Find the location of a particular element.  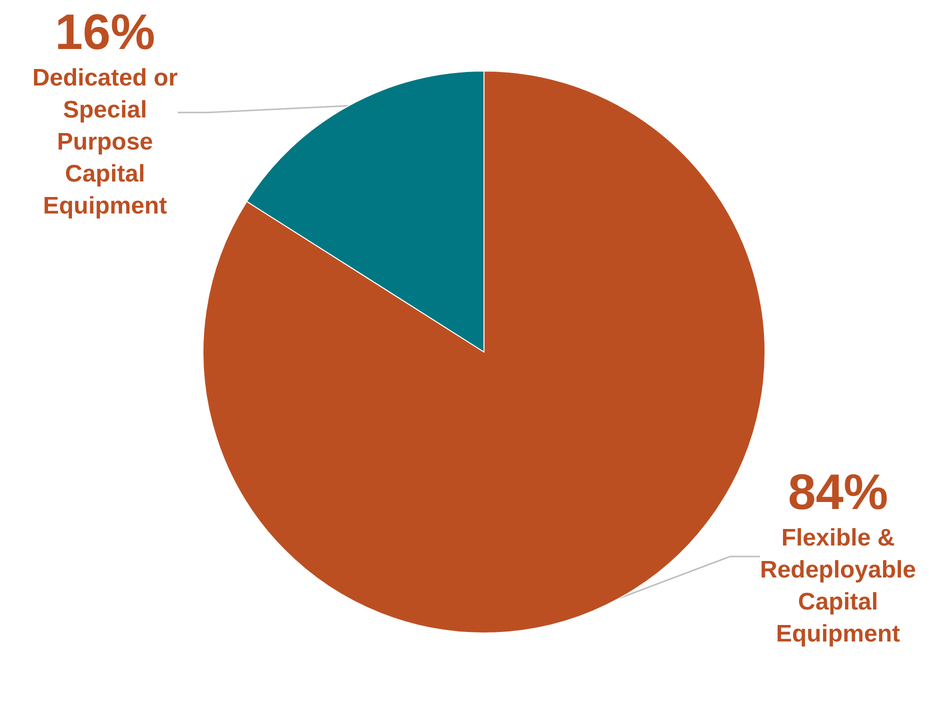

data-label: 84% is located at coordinates (838, 492).